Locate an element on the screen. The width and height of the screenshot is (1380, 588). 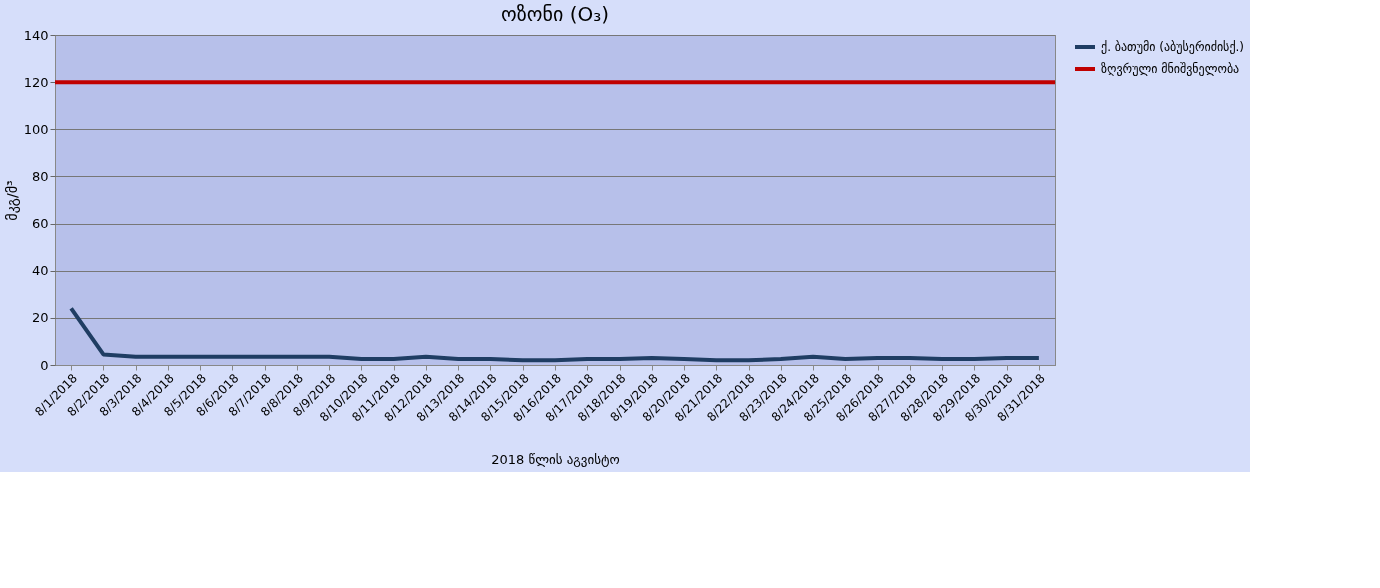
y-tick-label: 80 is located at coordinates (40, 176).